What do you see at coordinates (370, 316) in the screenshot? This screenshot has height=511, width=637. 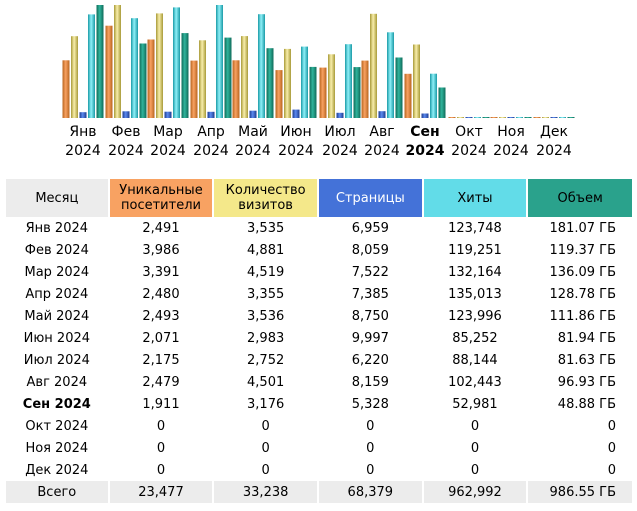 I see `cell-pages: 8,750` at bounding box center [370, 316].